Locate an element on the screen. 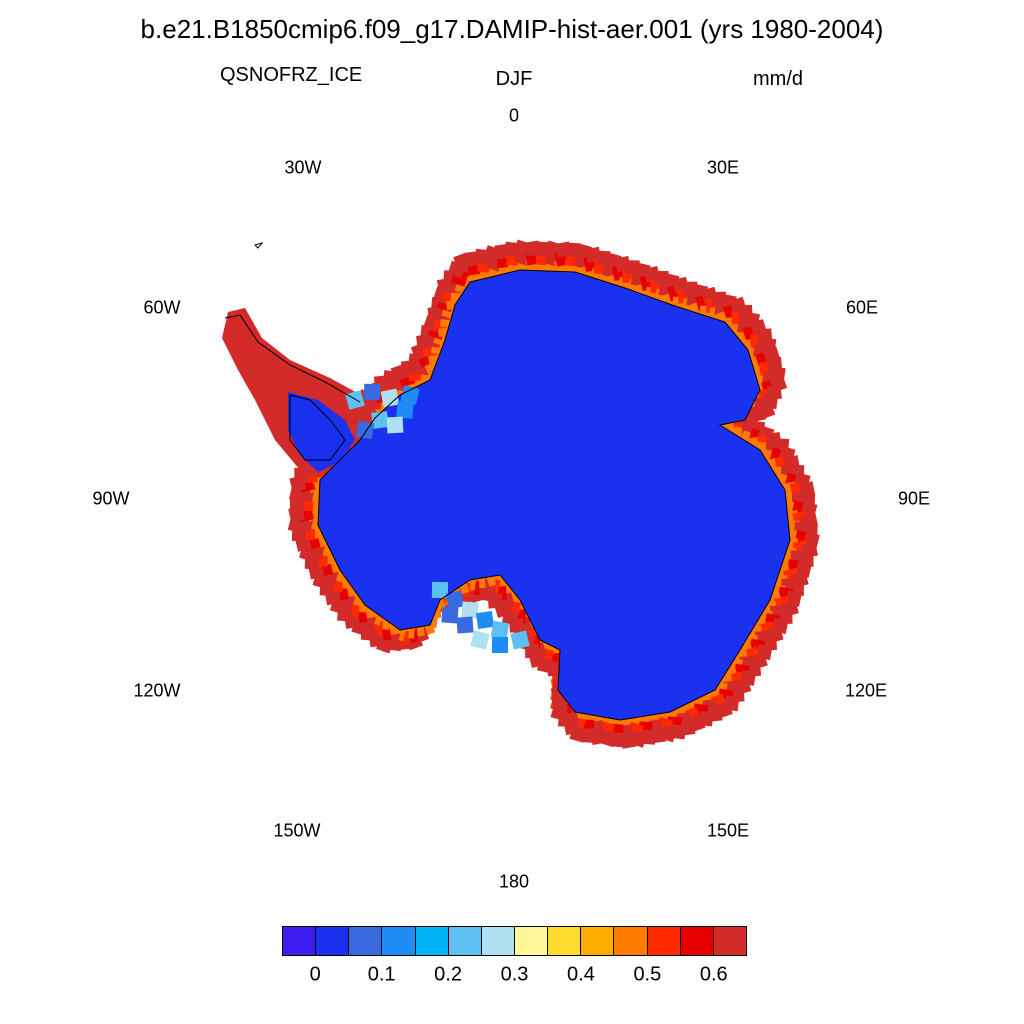 The height and width of the screenshot is (1024, 1024). lon-label-60e: 60E is located at coordinates (862, 307).